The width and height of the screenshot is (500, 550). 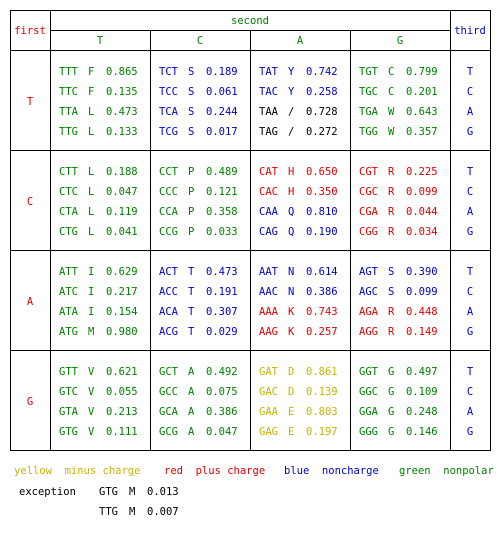 I want to click on codon-label: TGG, so click(x=368, y=132).